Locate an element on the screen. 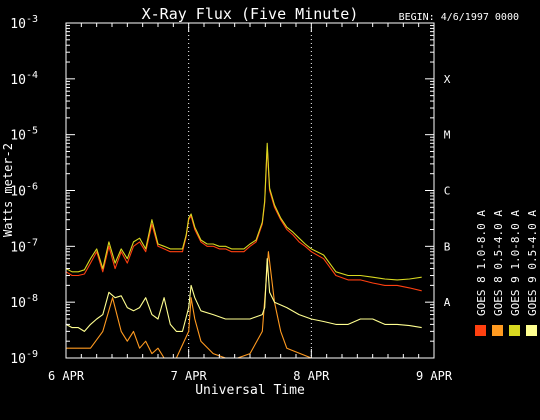 Image resolution: width=540 pixels, height=420 pixels. begin-label: BEGIN: 4/6/1997 0000 is located at coordinates (459, 17).